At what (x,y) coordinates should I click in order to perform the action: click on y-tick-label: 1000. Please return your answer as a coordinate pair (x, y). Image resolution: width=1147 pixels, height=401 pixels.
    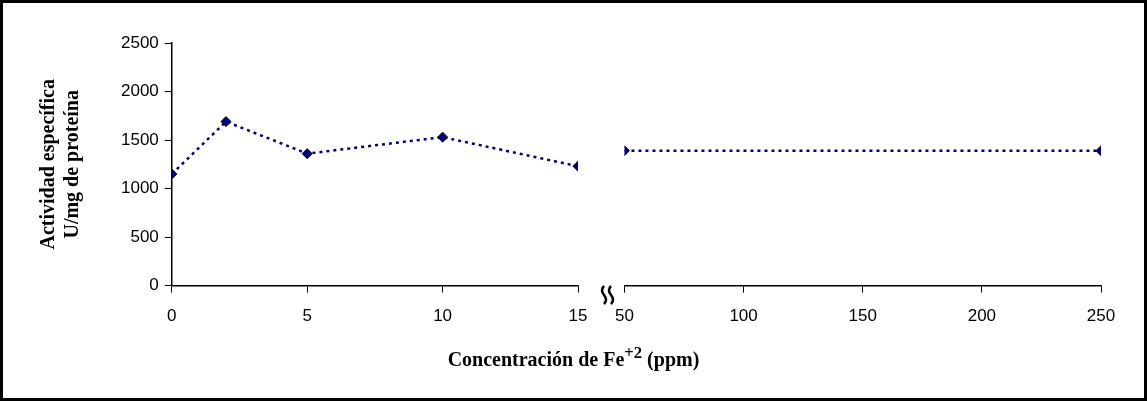
    Looking at the image, I should click on (139, 188).